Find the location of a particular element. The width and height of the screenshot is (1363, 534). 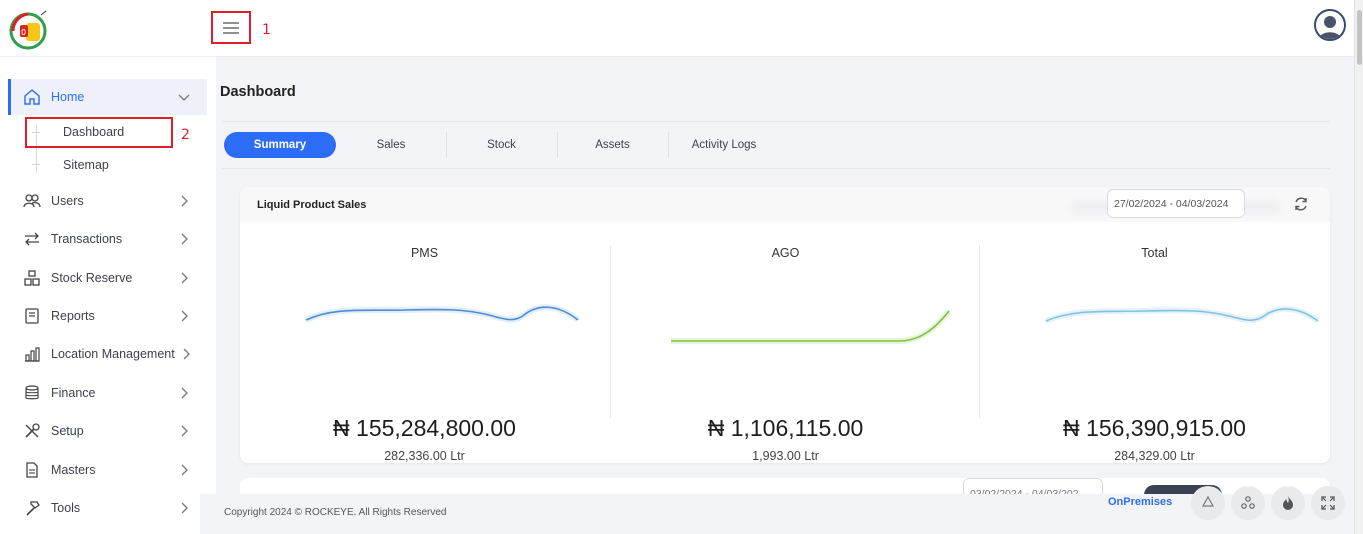

sidebar-item-location-management: Location Management is located at coordinates (107, 354).